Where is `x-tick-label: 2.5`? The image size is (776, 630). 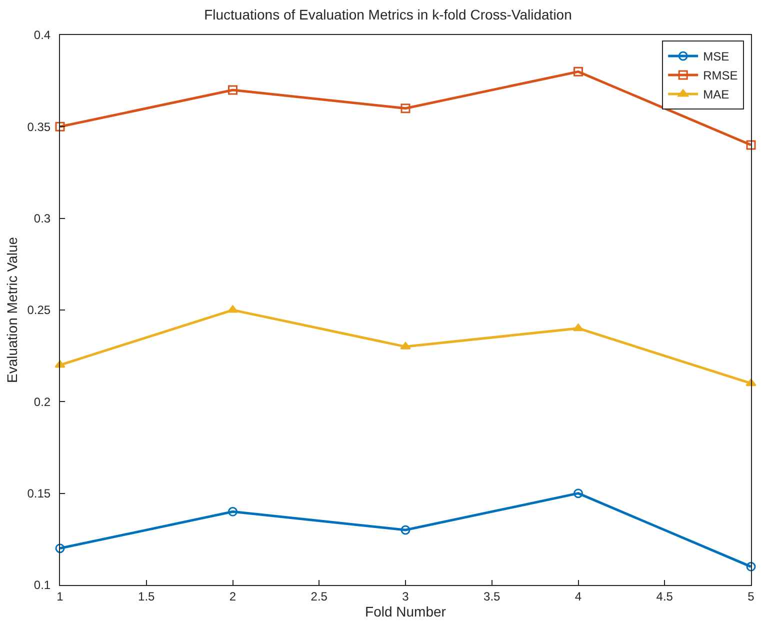
x-tick-label: 2.5 is located at coordinates (319, 596).